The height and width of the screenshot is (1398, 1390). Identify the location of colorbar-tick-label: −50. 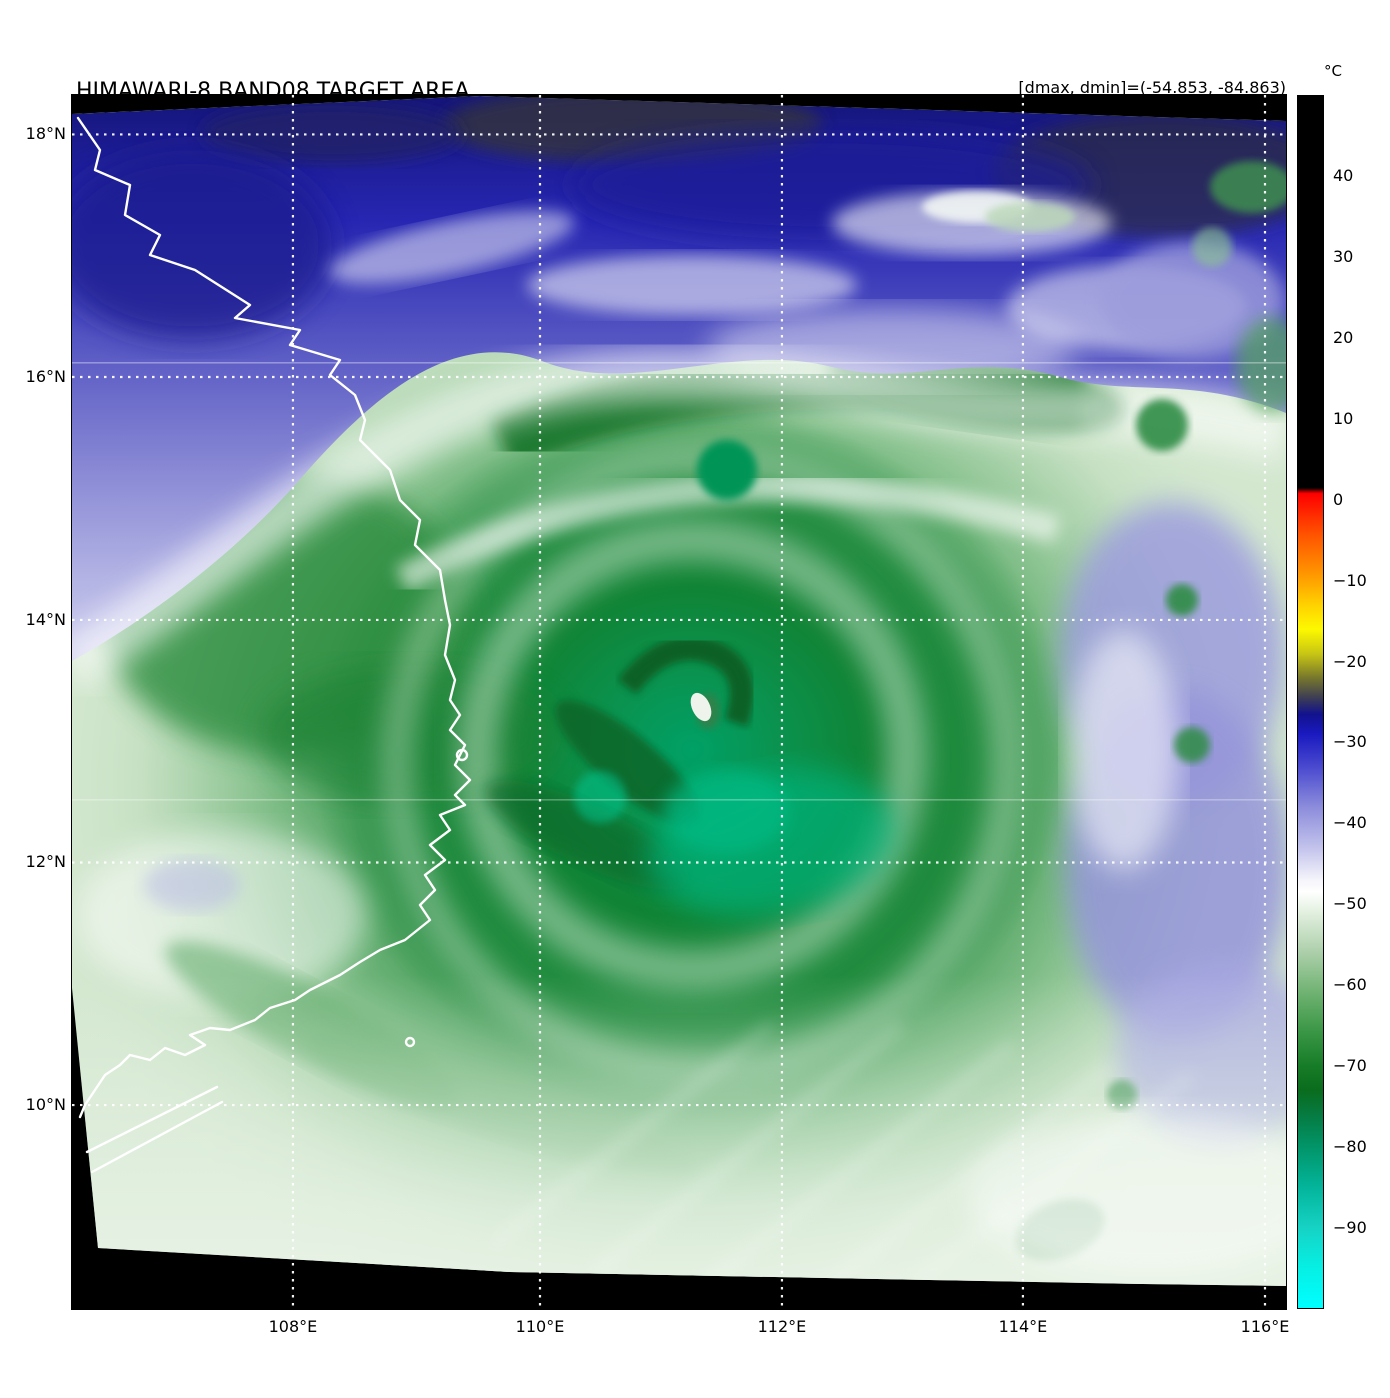
(1350, 904).